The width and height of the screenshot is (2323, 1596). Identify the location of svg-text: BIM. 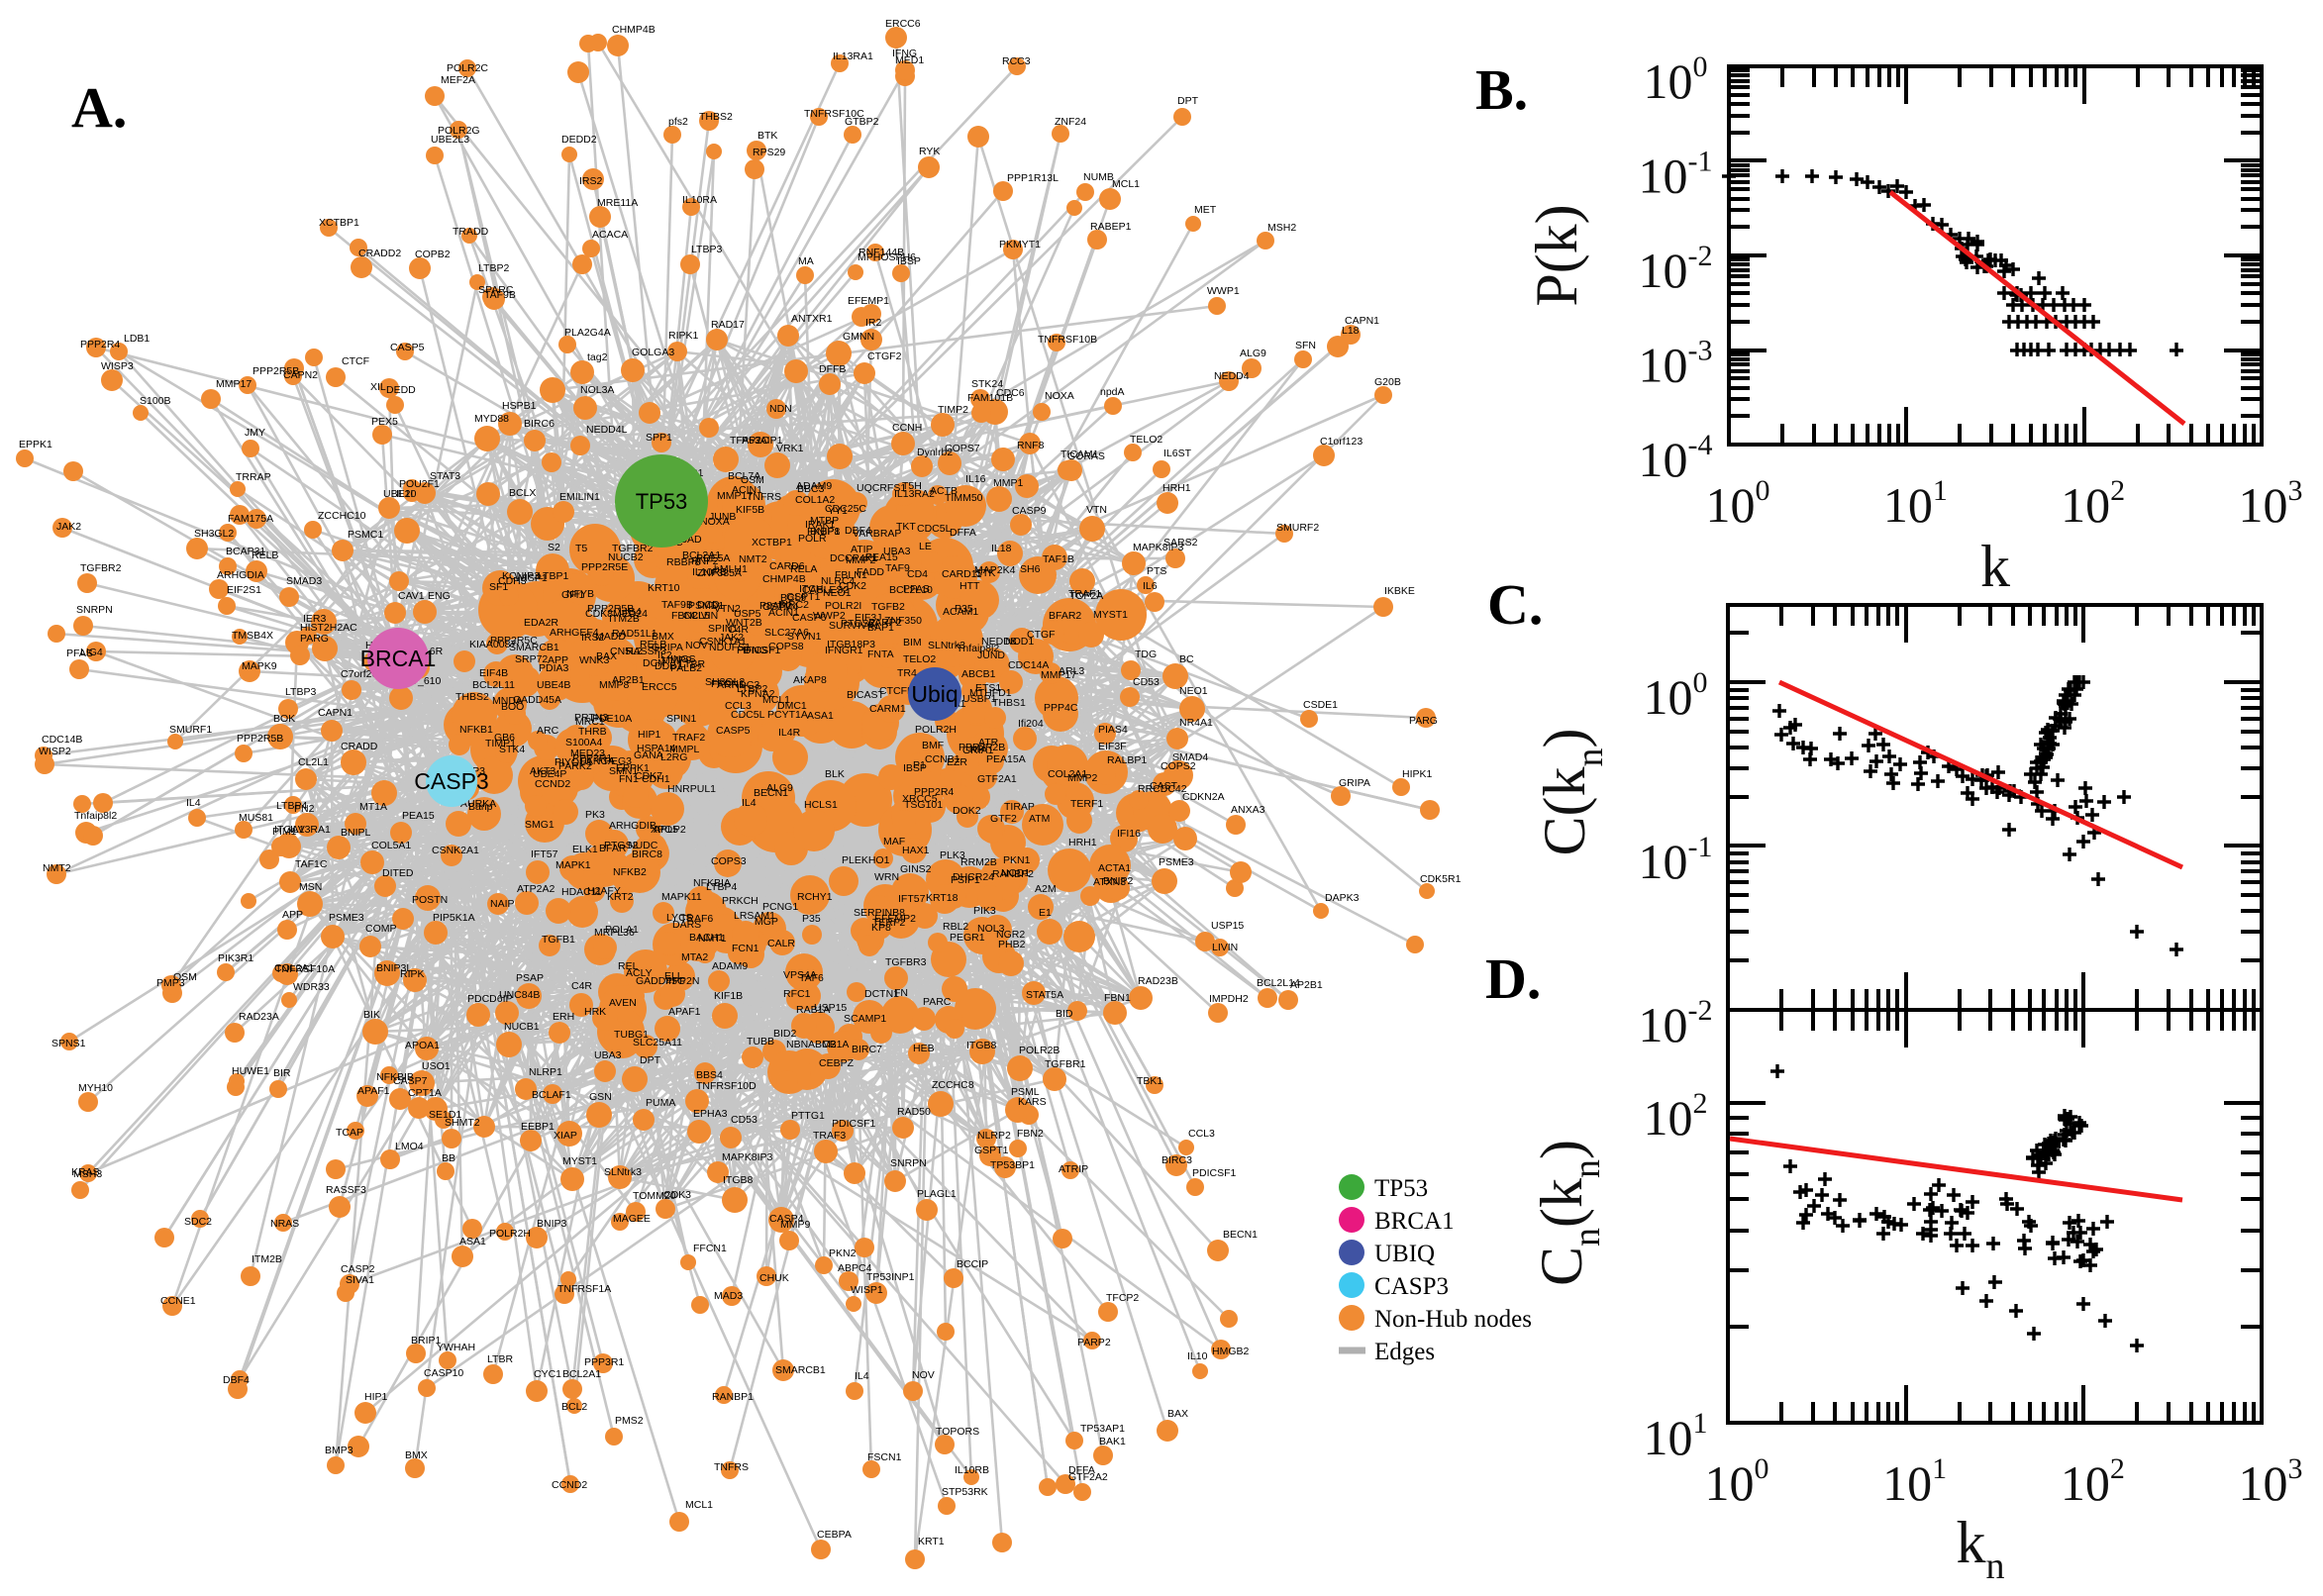
(912, 642).